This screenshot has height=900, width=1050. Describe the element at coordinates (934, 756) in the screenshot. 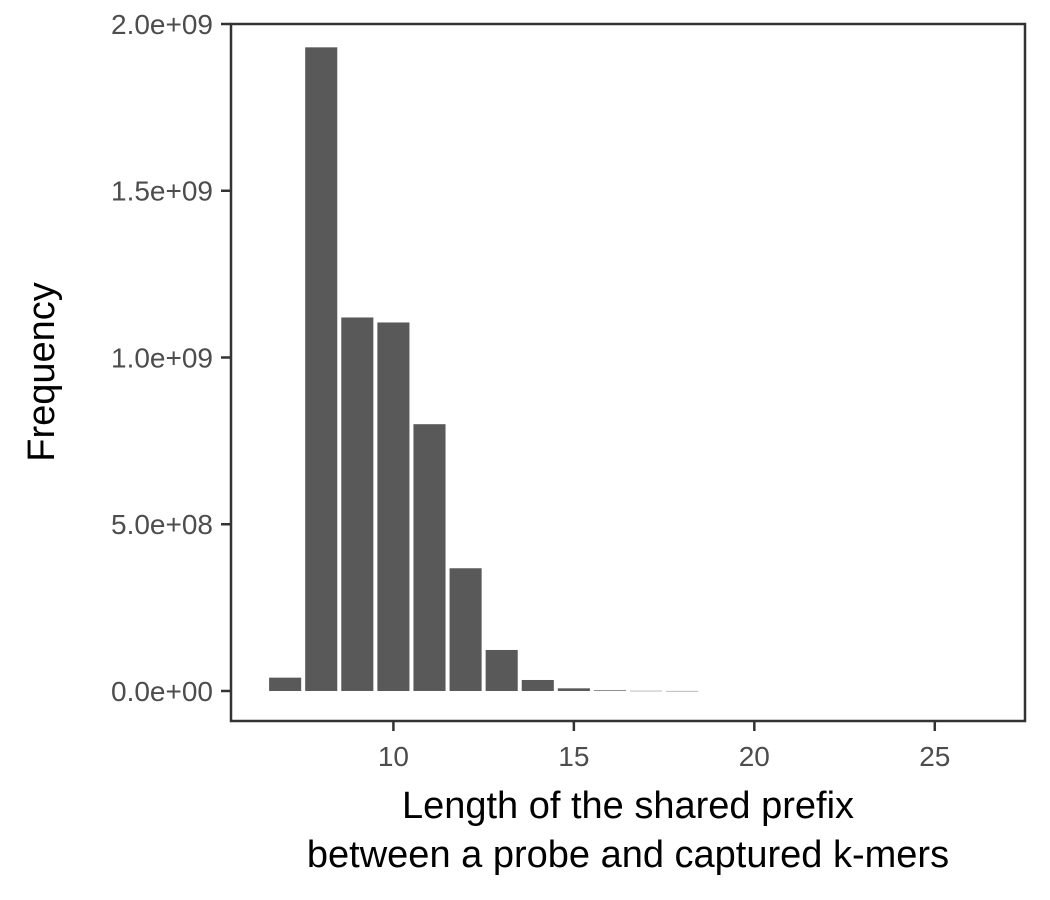

I see `x-tick-label: 25` at that location.